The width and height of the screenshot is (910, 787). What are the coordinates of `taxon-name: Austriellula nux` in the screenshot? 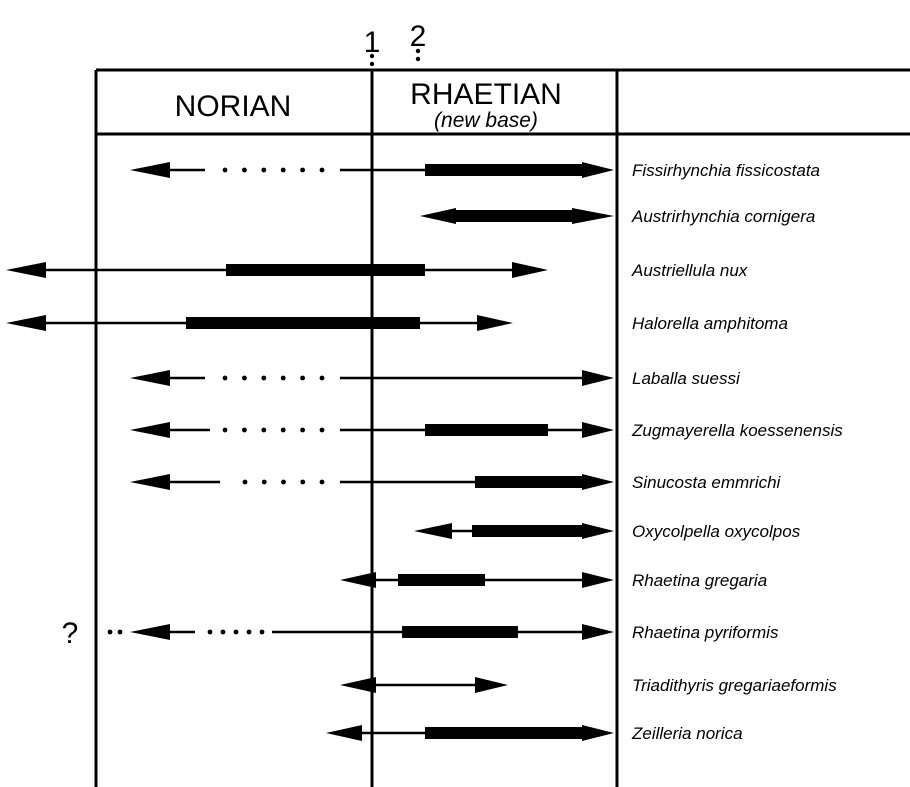 It's located at (689, 270).